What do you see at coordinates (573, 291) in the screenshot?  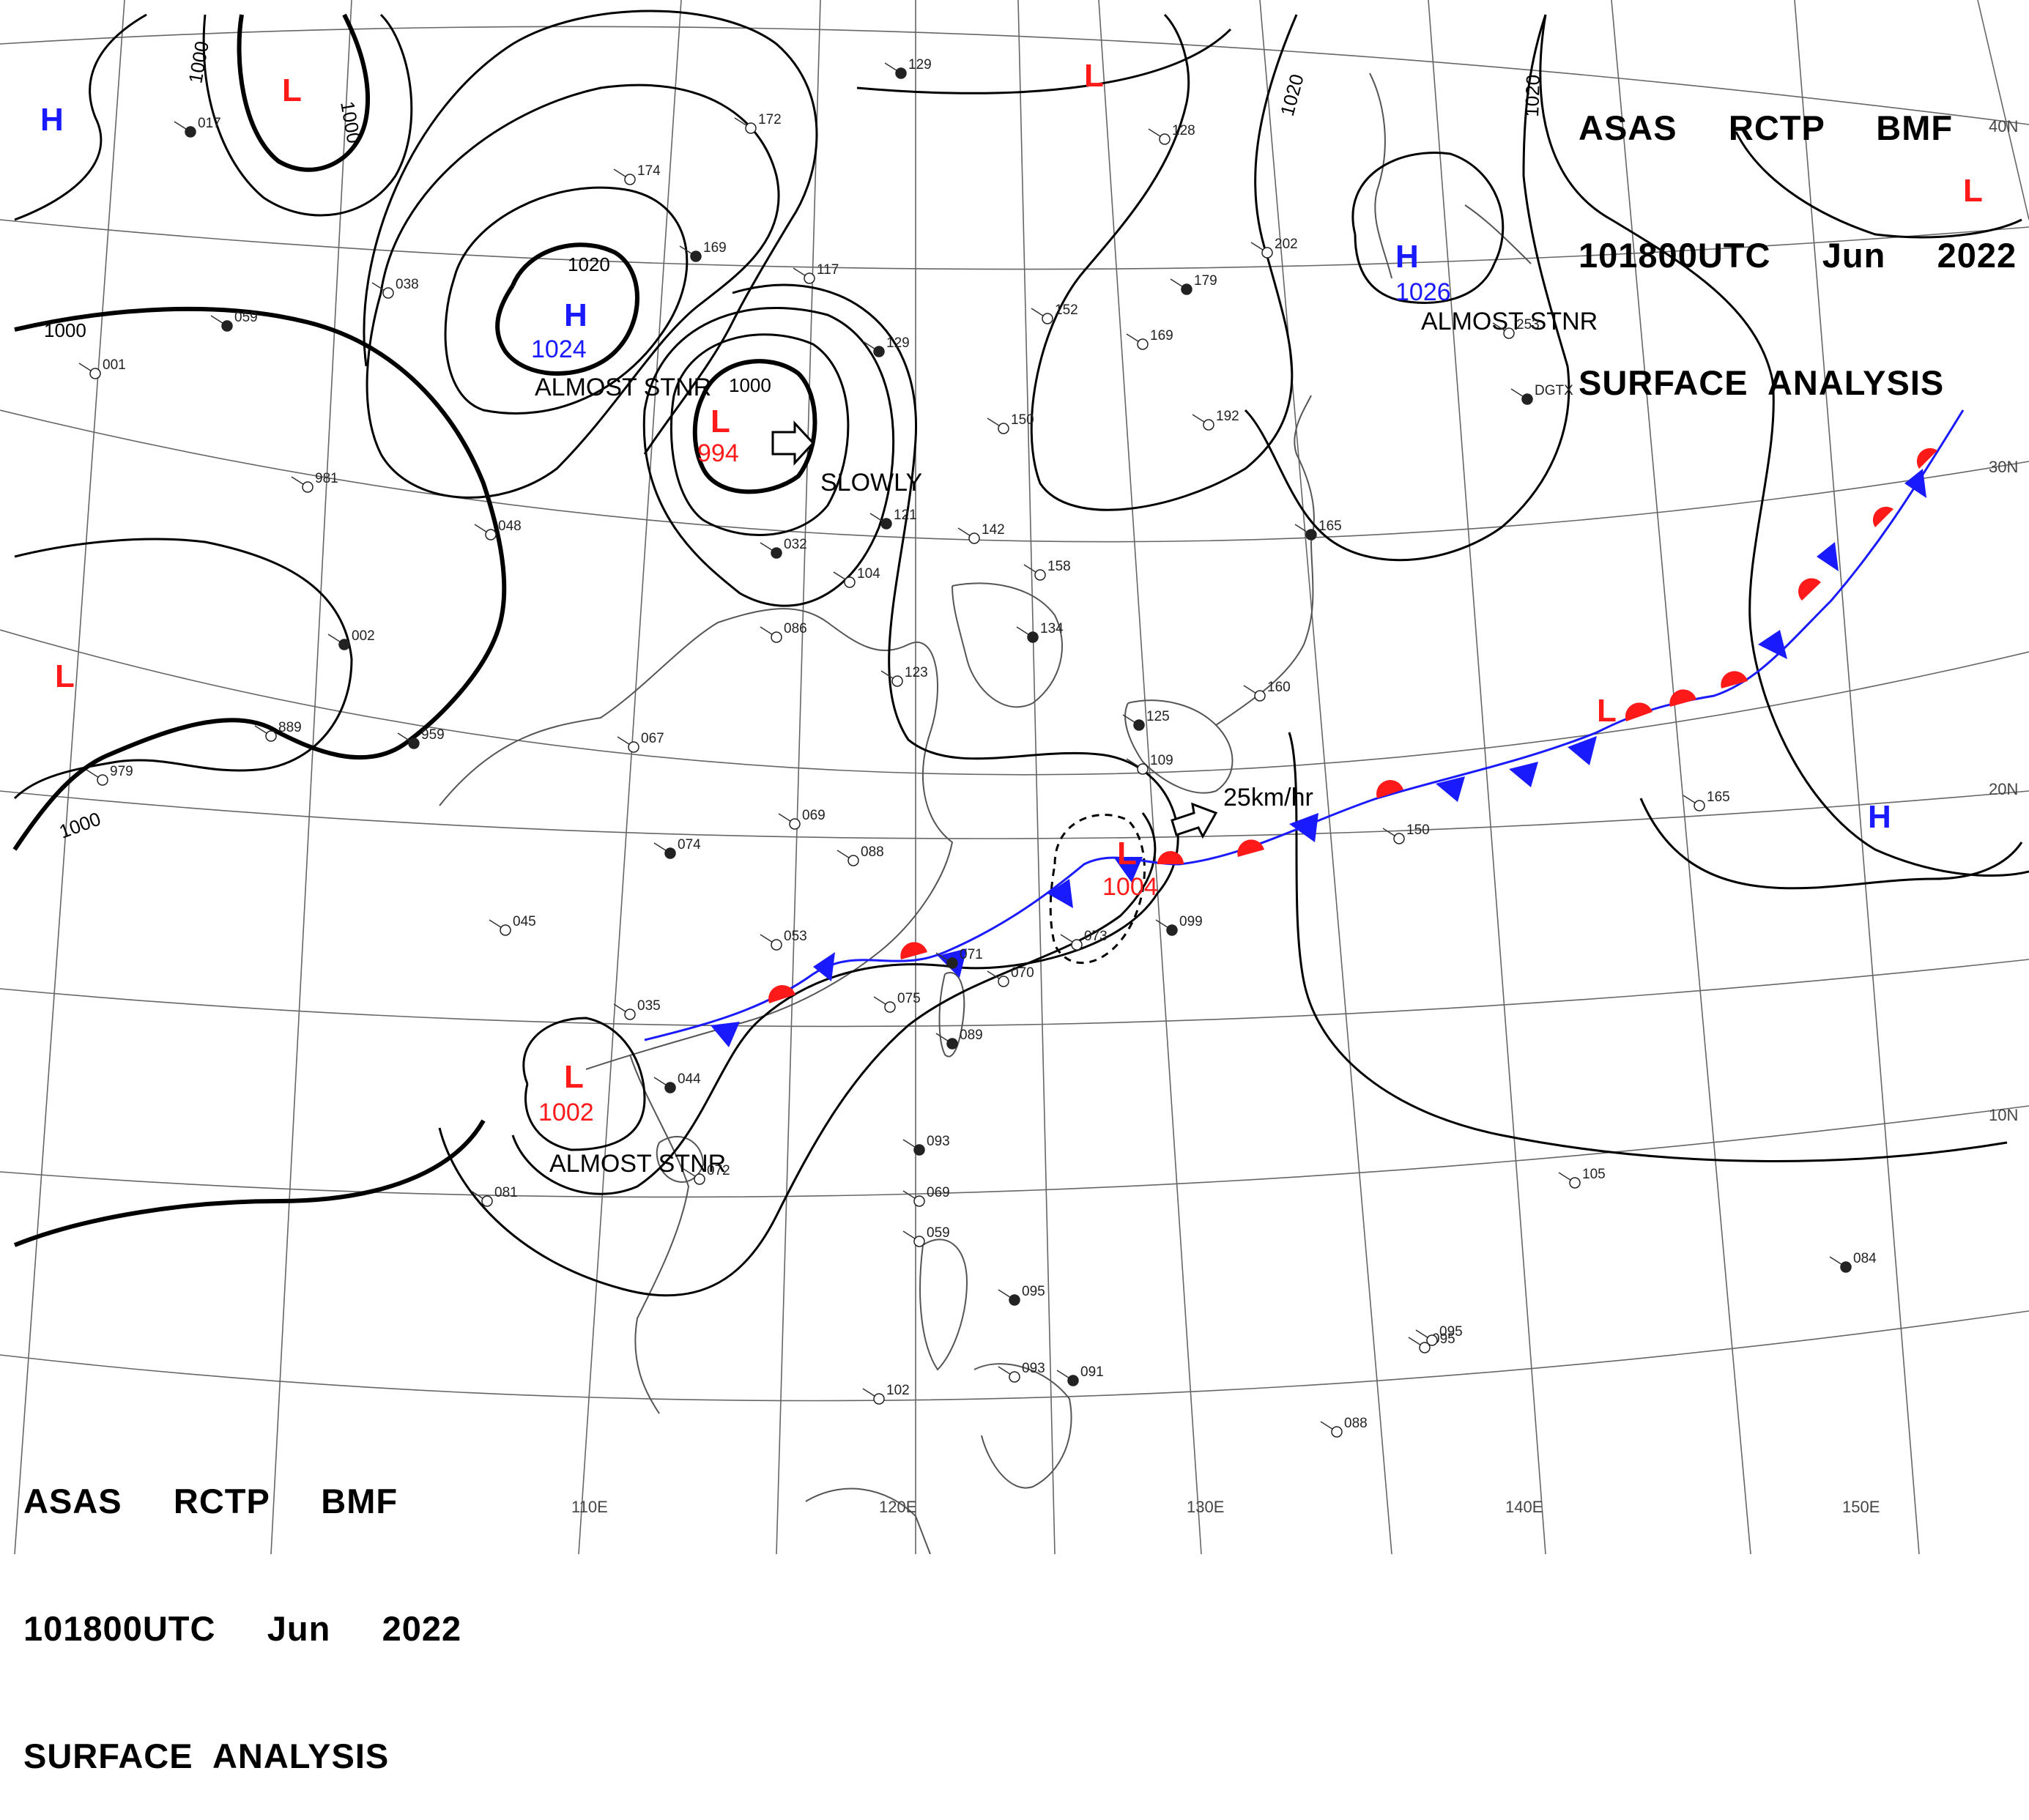 I see `isobar-north-big` at bounding box center [573, 291].